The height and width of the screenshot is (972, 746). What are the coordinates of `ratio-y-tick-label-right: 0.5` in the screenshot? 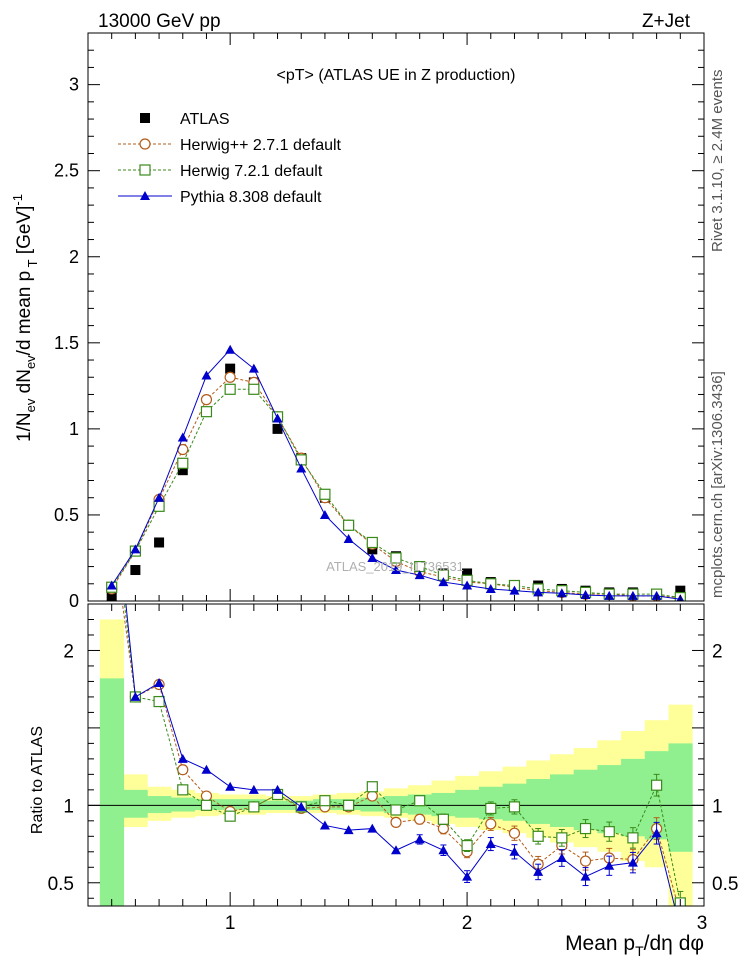 It's located at (725, 884).